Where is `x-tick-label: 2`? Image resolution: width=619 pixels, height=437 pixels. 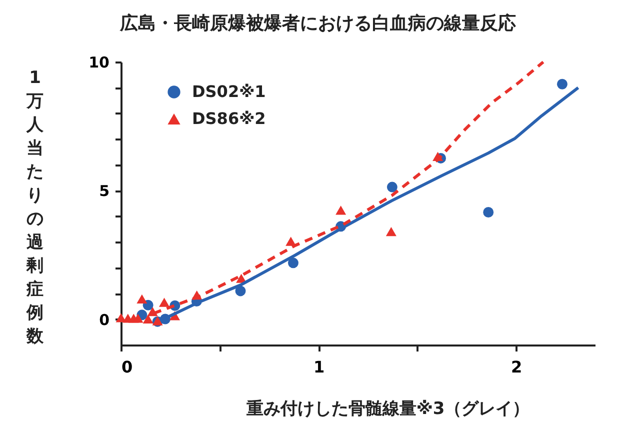
x-tick-label: 2 is located at coordinates (516, 367).